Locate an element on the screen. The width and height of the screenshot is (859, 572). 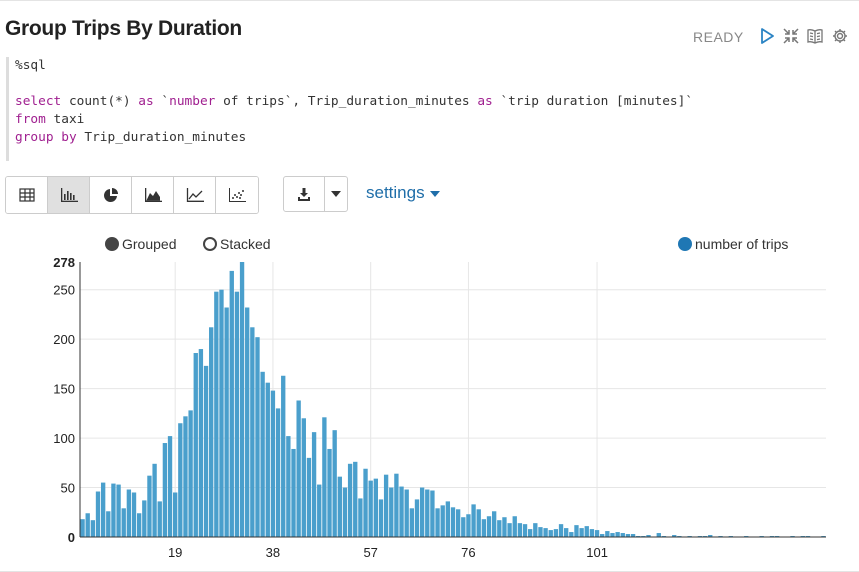
sql-keyword: by is located at coordinates (69, 137).